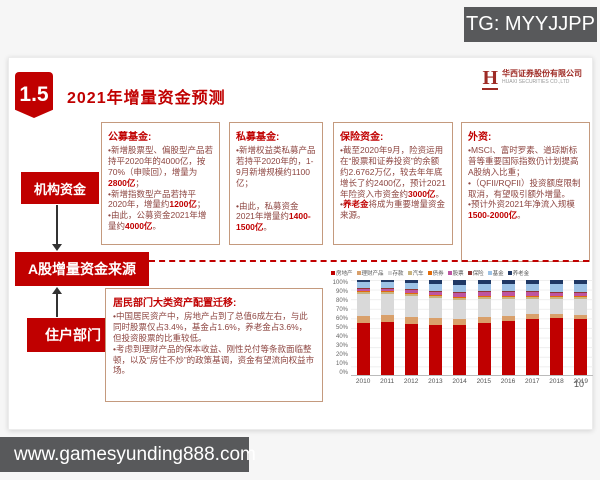 The image size is (600, 480). I want to click on y-axis: 100% 90% 80% 70% 60% 50% 40% 30% 20% 10% 0%, so click(340, 328).